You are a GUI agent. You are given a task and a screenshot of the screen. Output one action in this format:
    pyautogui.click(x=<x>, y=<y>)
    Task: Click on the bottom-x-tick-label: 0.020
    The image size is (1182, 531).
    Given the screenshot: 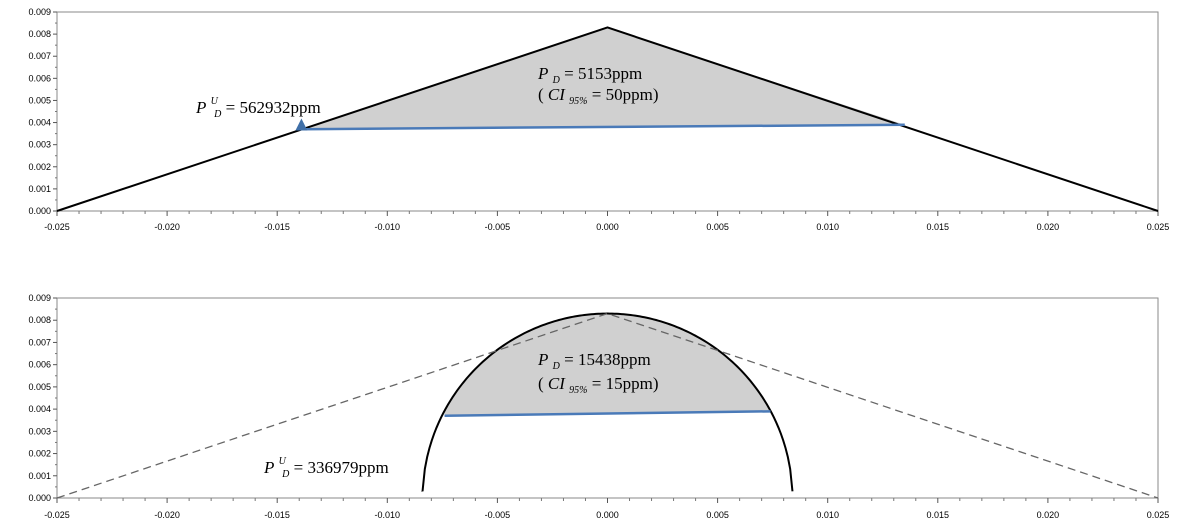 What is the action you would take?
    pyautogui.click(x=1048, y=515)
    